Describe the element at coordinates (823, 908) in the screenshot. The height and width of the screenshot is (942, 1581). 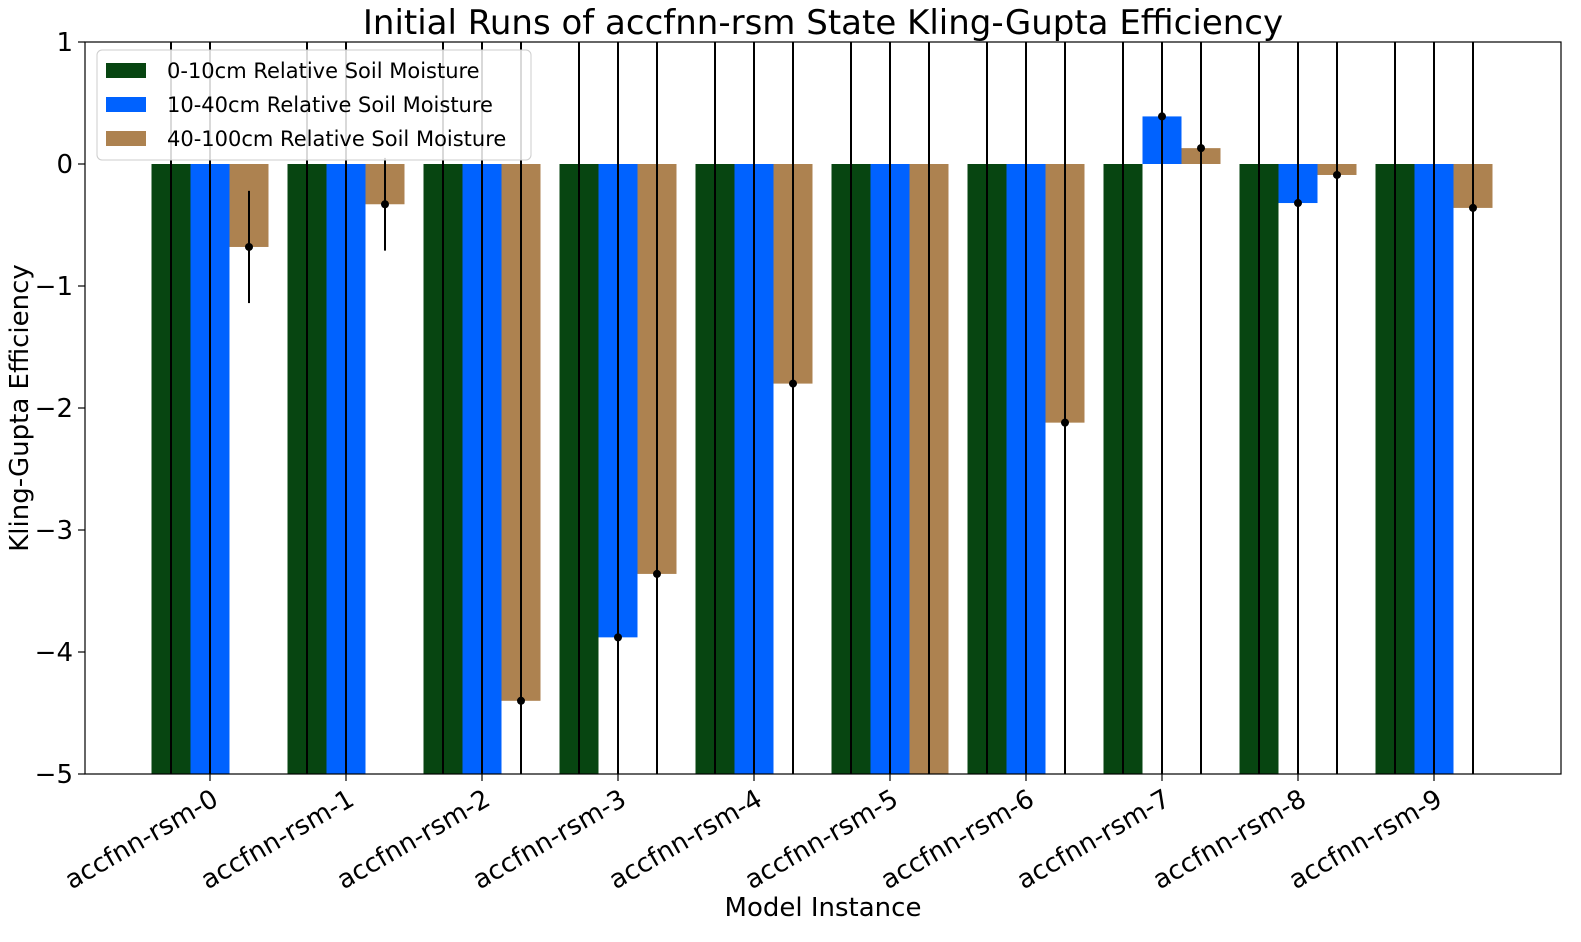
I see `x-axis-label: Model Instance` at that location.